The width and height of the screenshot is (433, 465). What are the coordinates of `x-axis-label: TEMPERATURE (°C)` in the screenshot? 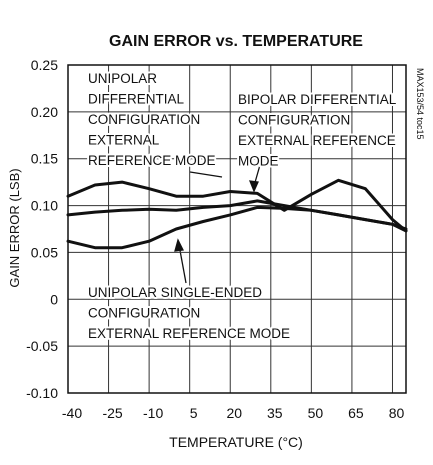 It's located at (236, 442).